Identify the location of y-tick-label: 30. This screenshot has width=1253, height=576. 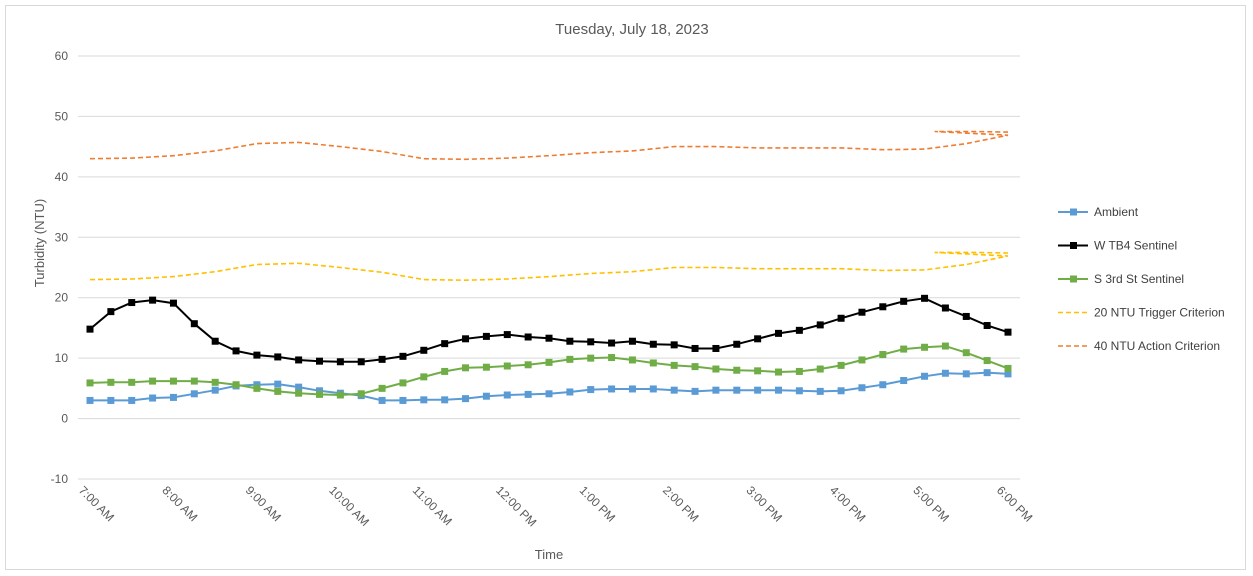
(62, 237).